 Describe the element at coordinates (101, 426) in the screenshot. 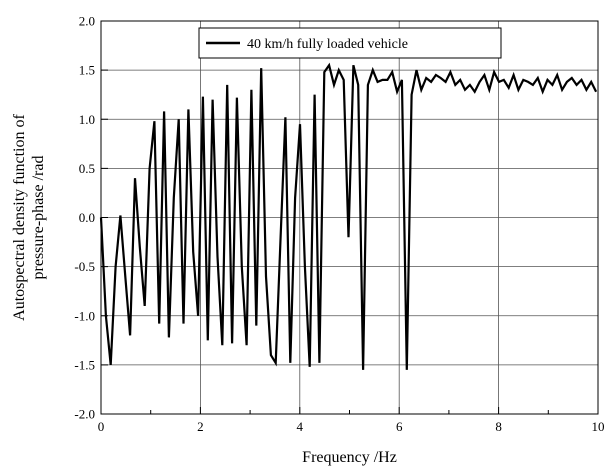

I see `x-tick-label: 0` at that location.